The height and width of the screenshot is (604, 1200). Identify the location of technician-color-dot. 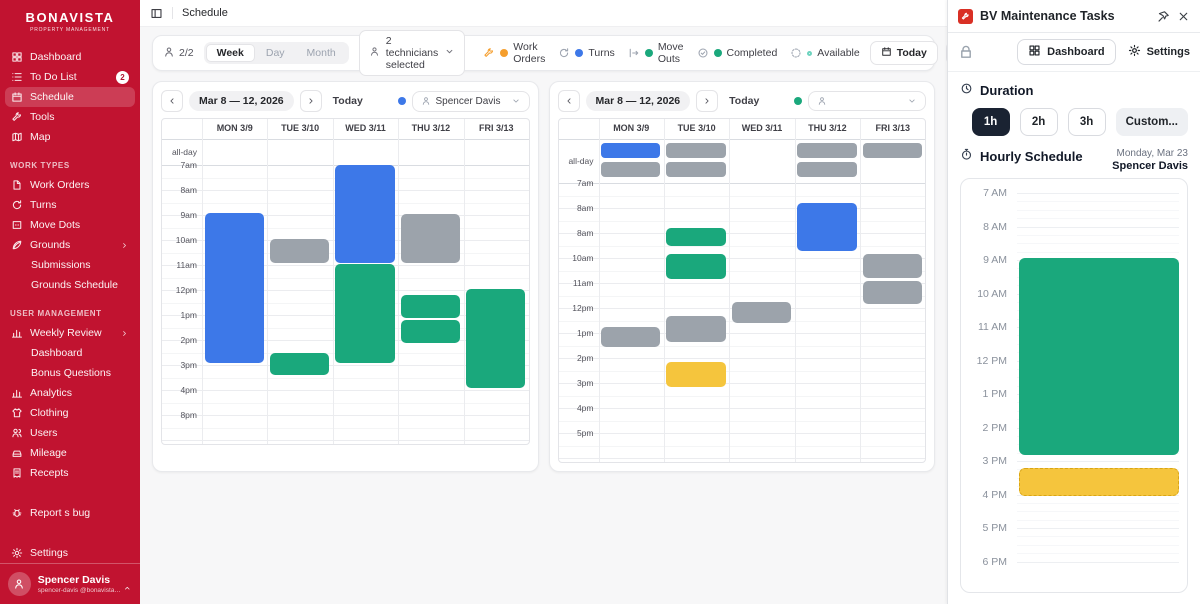
(798, 101).